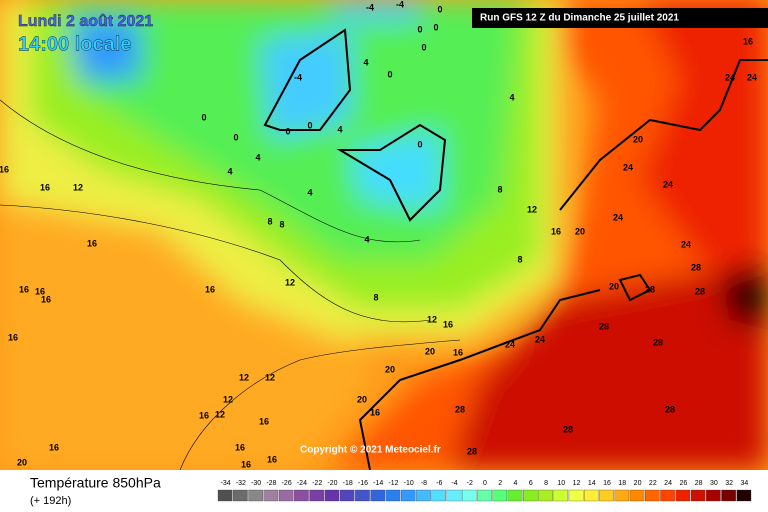 This screenshot has width=768, height=512. What do you see at coordinates (577, 483) in the screenshot?
I see `scale-tick-label: 12` at bounding box center [577, 483].